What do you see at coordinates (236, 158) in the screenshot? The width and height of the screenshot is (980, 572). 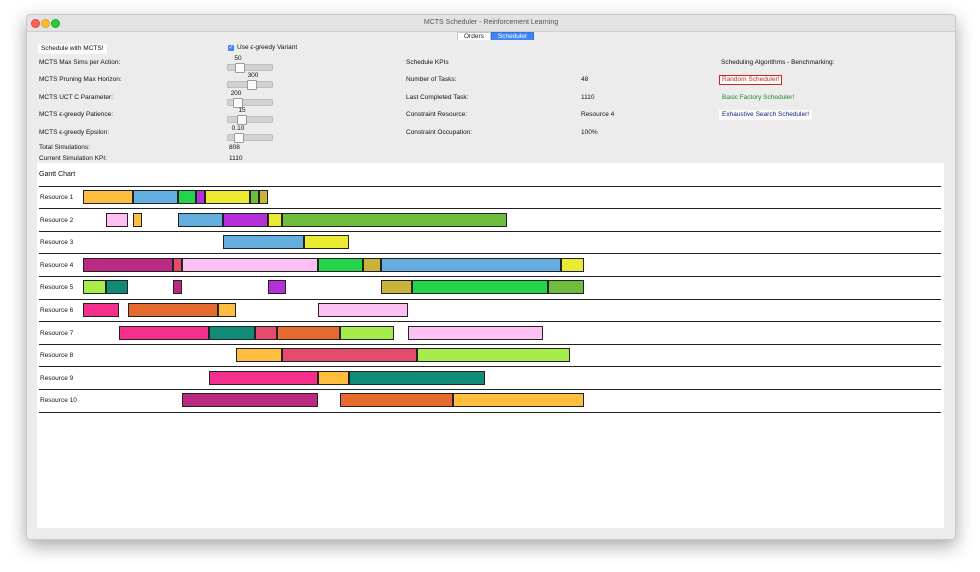 I see `current-kpi-value: 1110` at bounding box center [236, 158].